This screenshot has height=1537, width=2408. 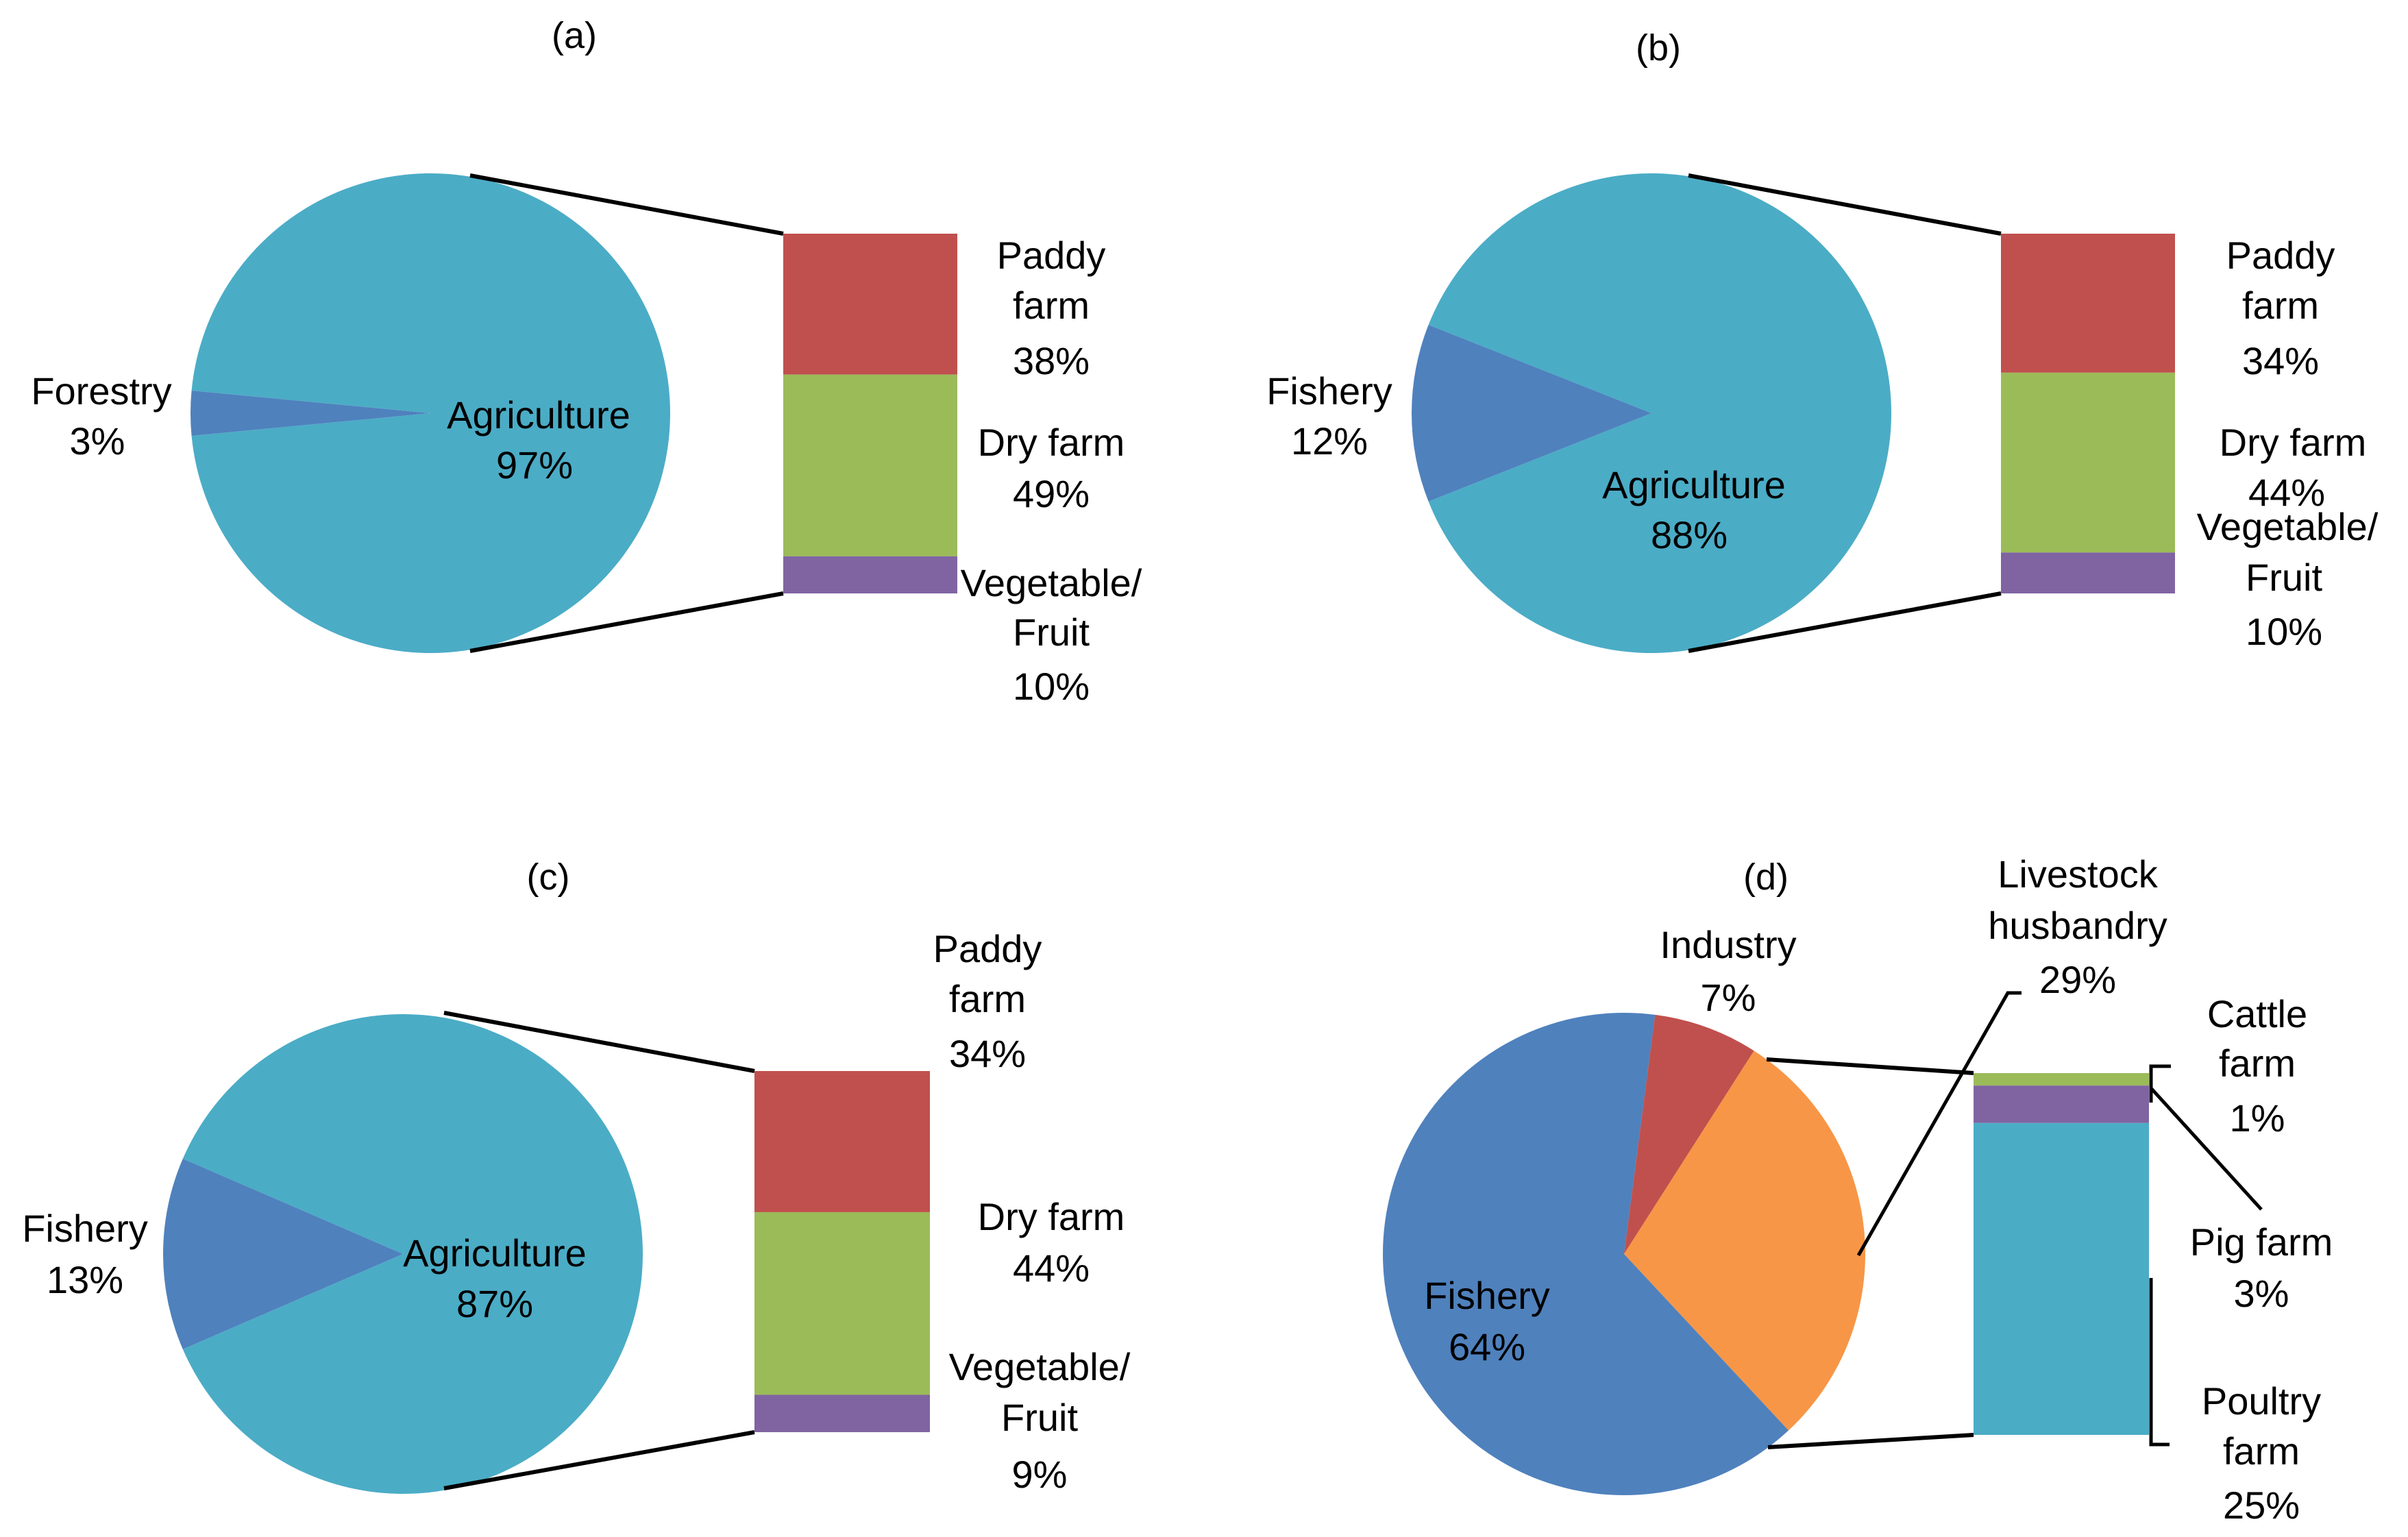 What do you see at coordinates (1051, 443) in the screenshot?
I see `panel-a-label-dry: Dry farm` at bounding box center [1051, 443].